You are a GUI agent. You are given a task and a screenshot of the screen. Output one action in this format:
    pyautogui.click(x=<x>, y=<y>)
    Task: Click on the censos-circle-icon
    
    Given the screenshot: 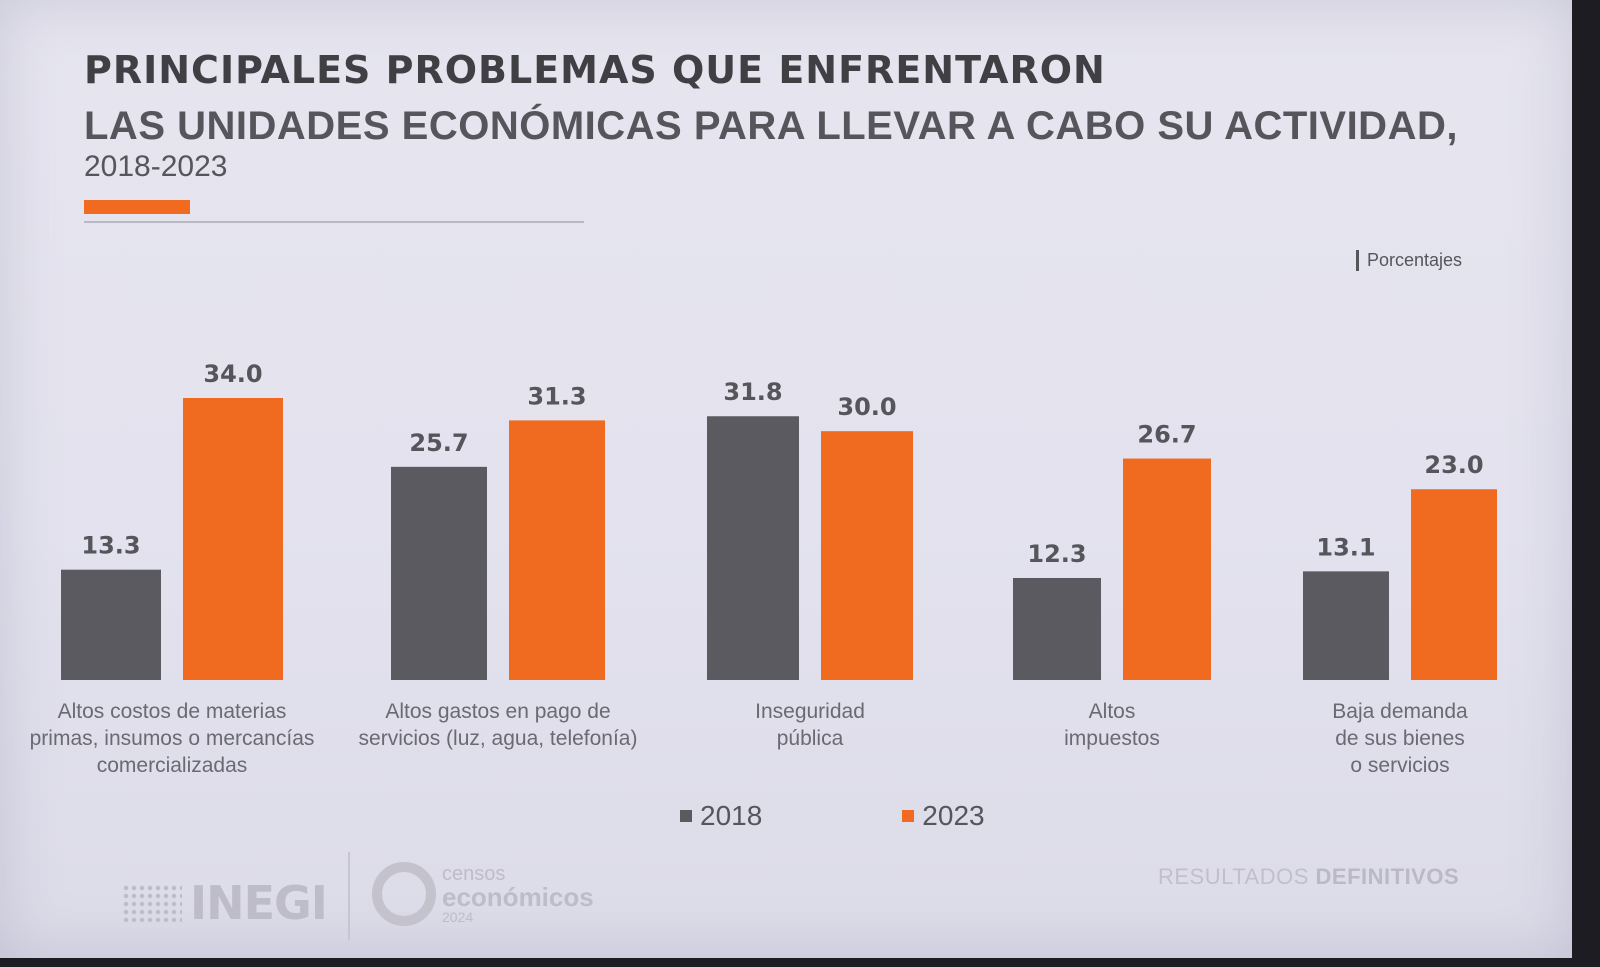 What is the action you would take?
    pyautogui.click(x=404, y=894)
    